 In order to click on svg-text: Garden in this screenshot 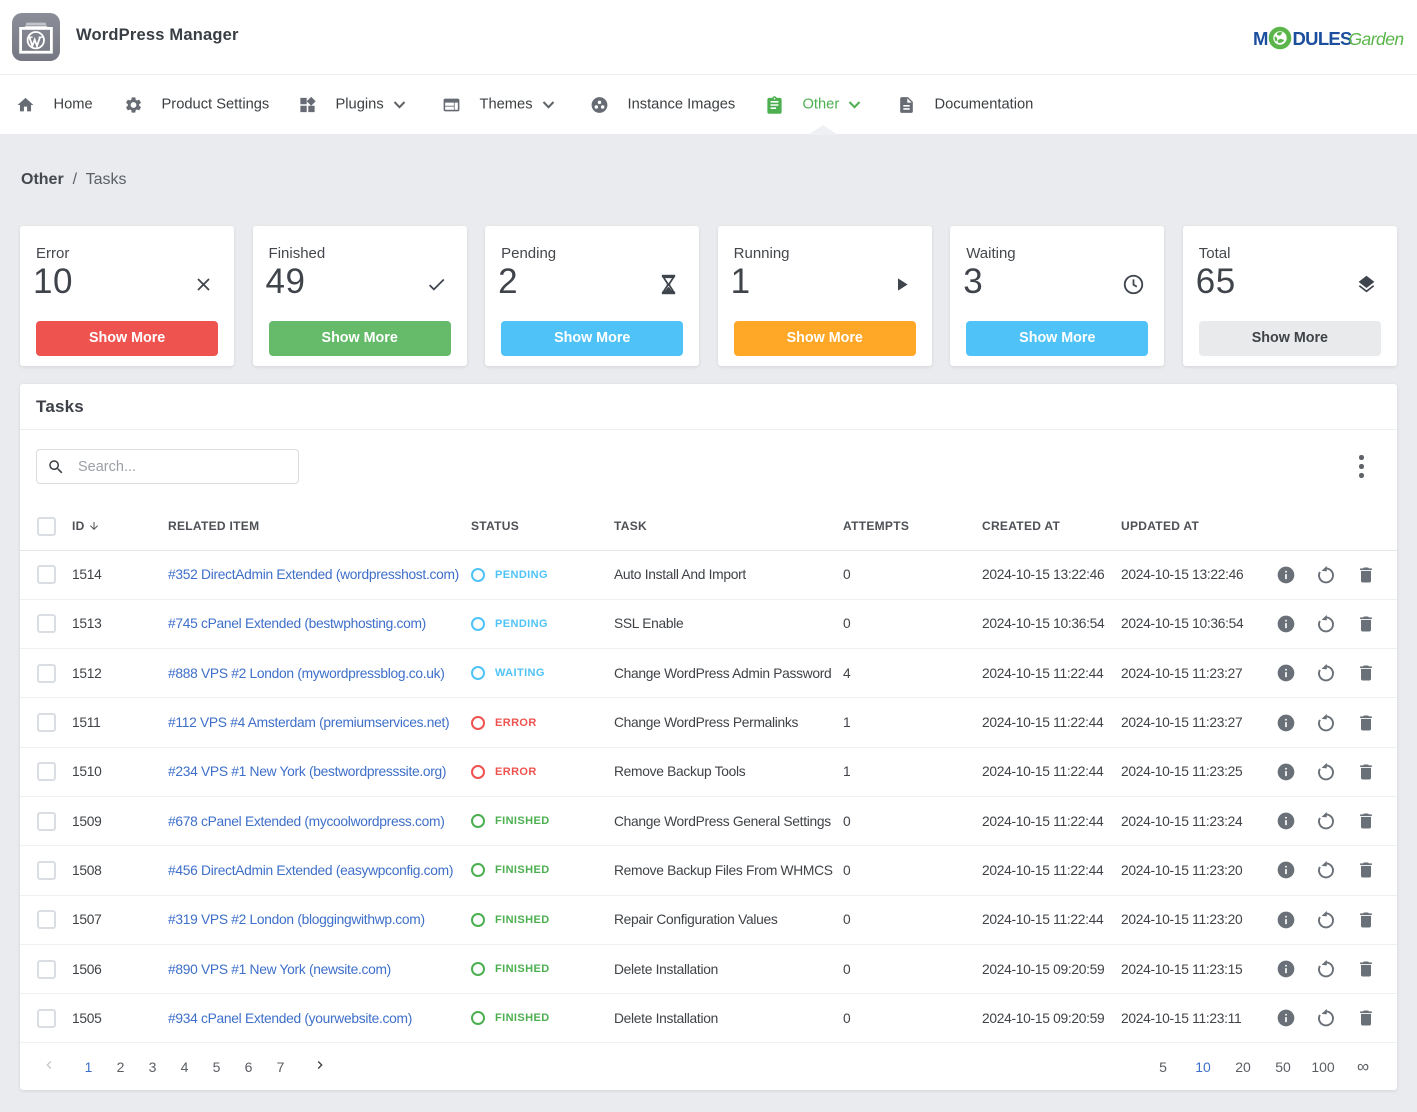, I will do `click(1376, 39)`.